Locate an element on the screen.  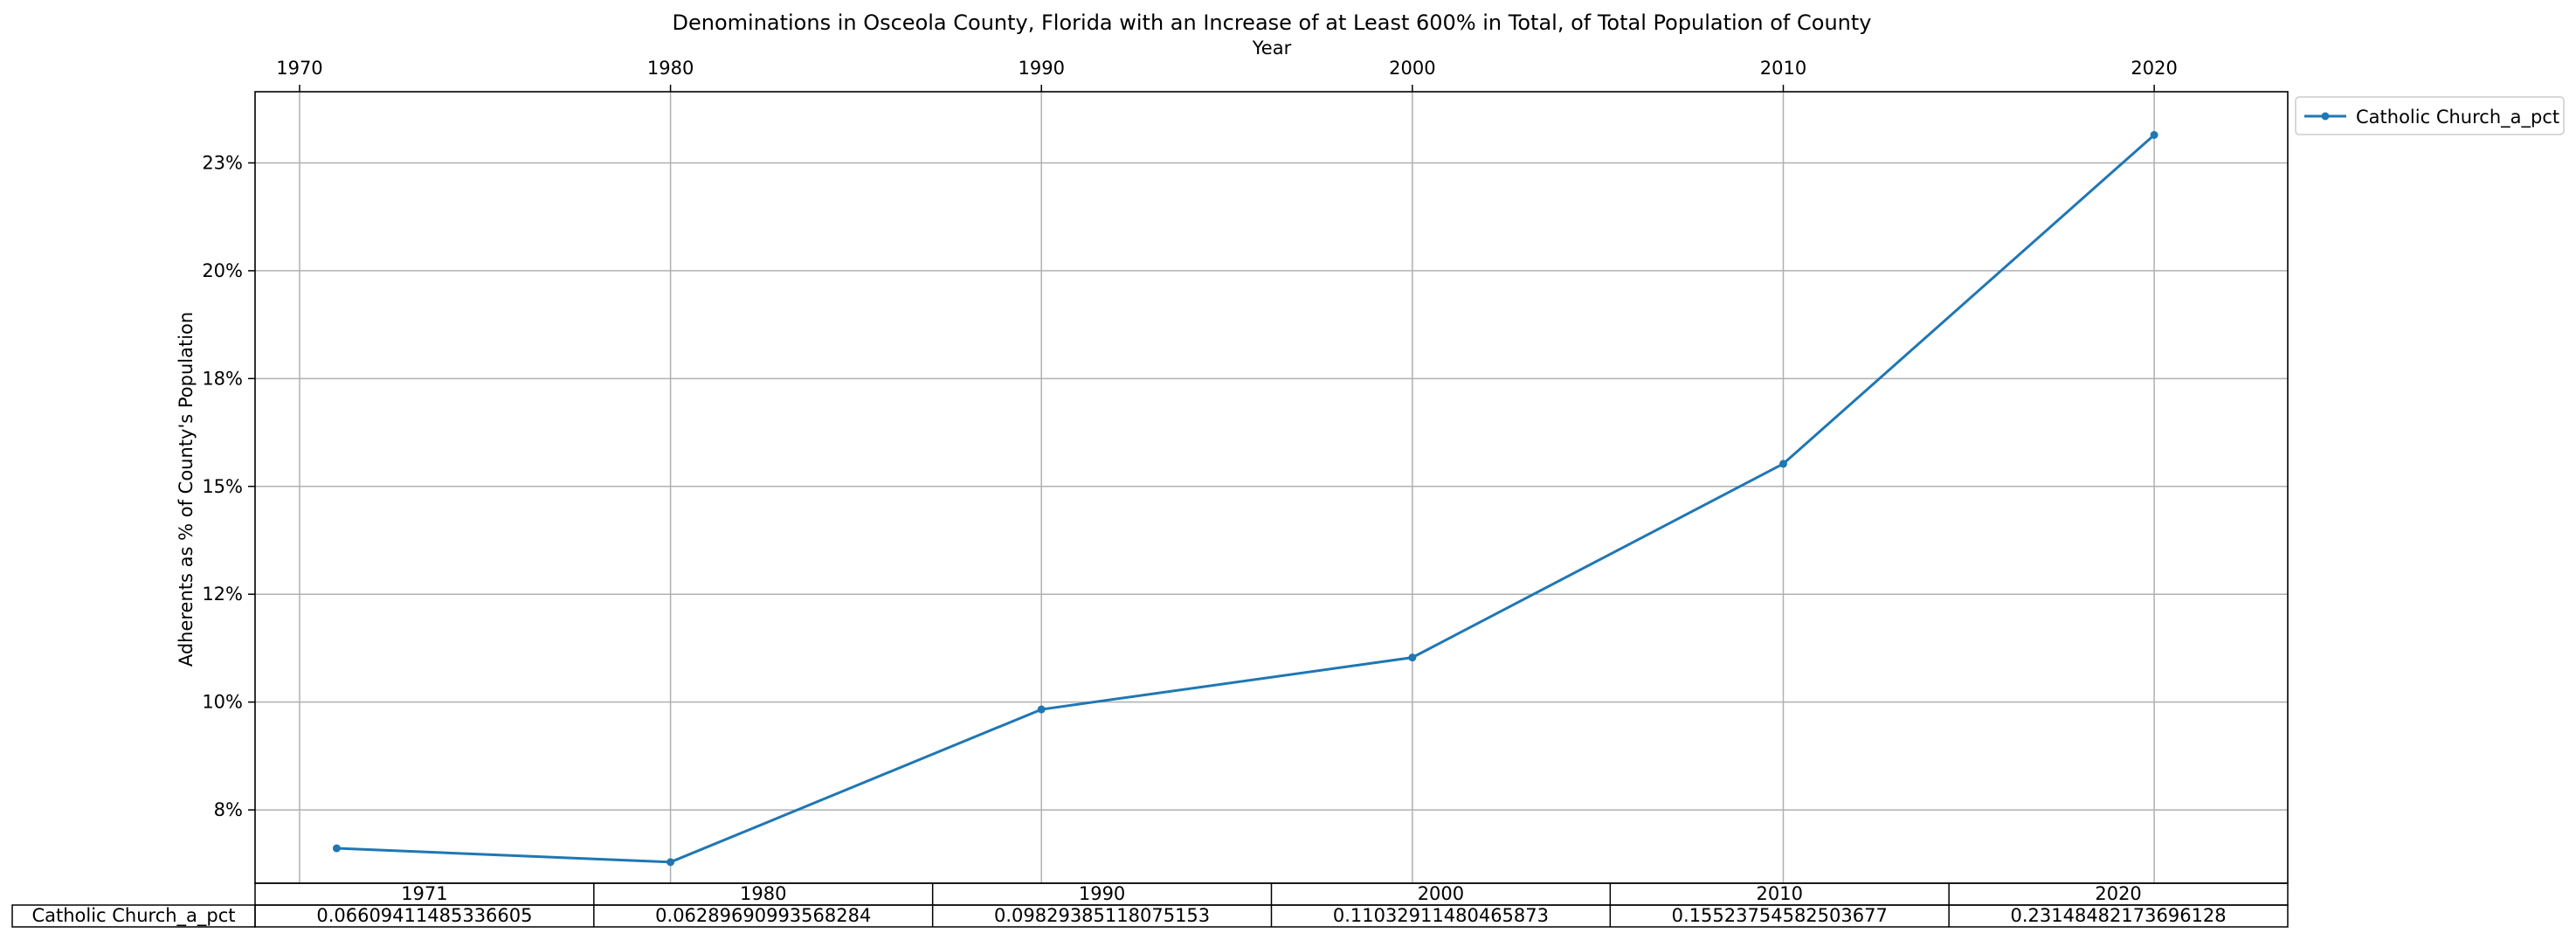
table-column-header: 1971 is located at coordinates (424, 893).